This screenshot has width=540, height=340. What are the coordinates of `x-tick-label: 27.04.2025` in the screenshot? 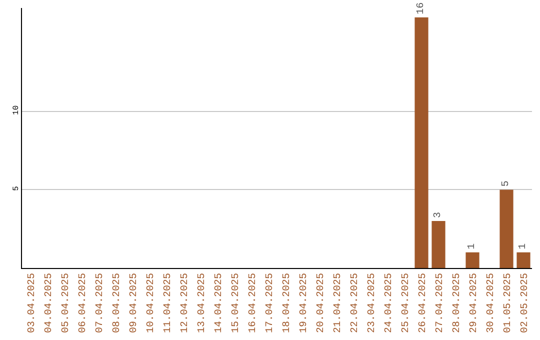 It's located at (440, 303).